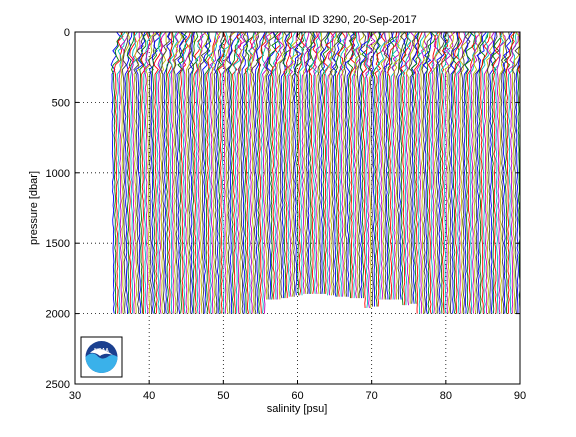 This screenshot has width=576, height=437. I want to click on logo-text: NOAA, so click(101, 351).